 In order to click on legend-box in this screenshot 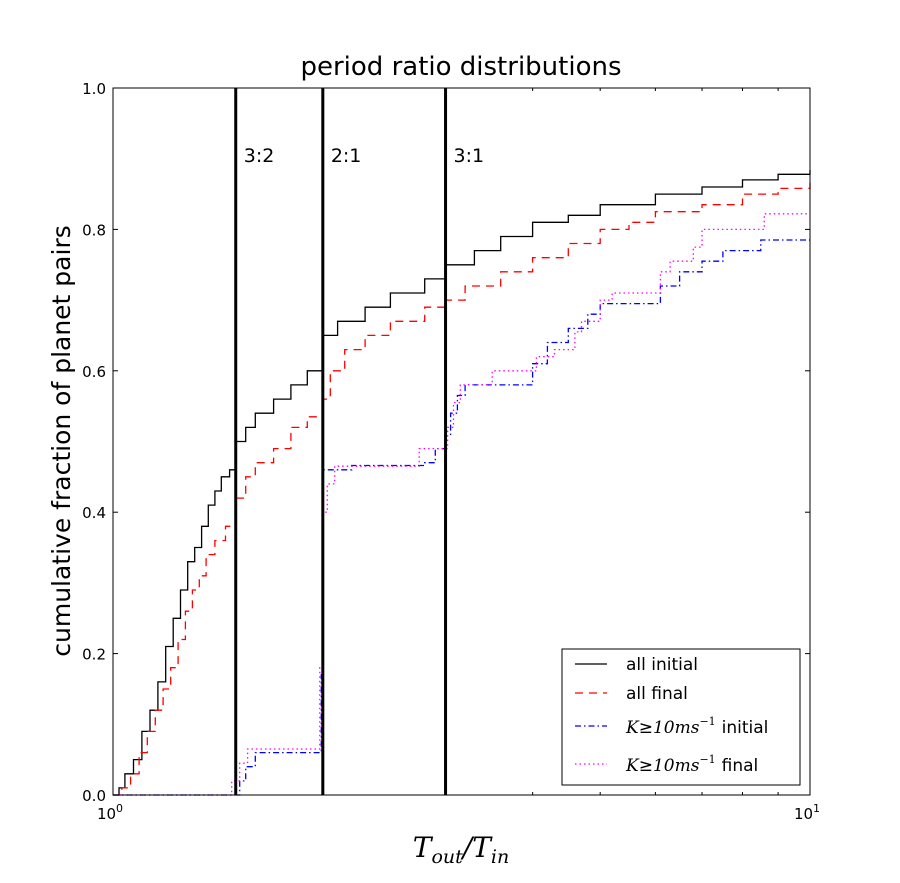, I will do `click(681, 717)`.